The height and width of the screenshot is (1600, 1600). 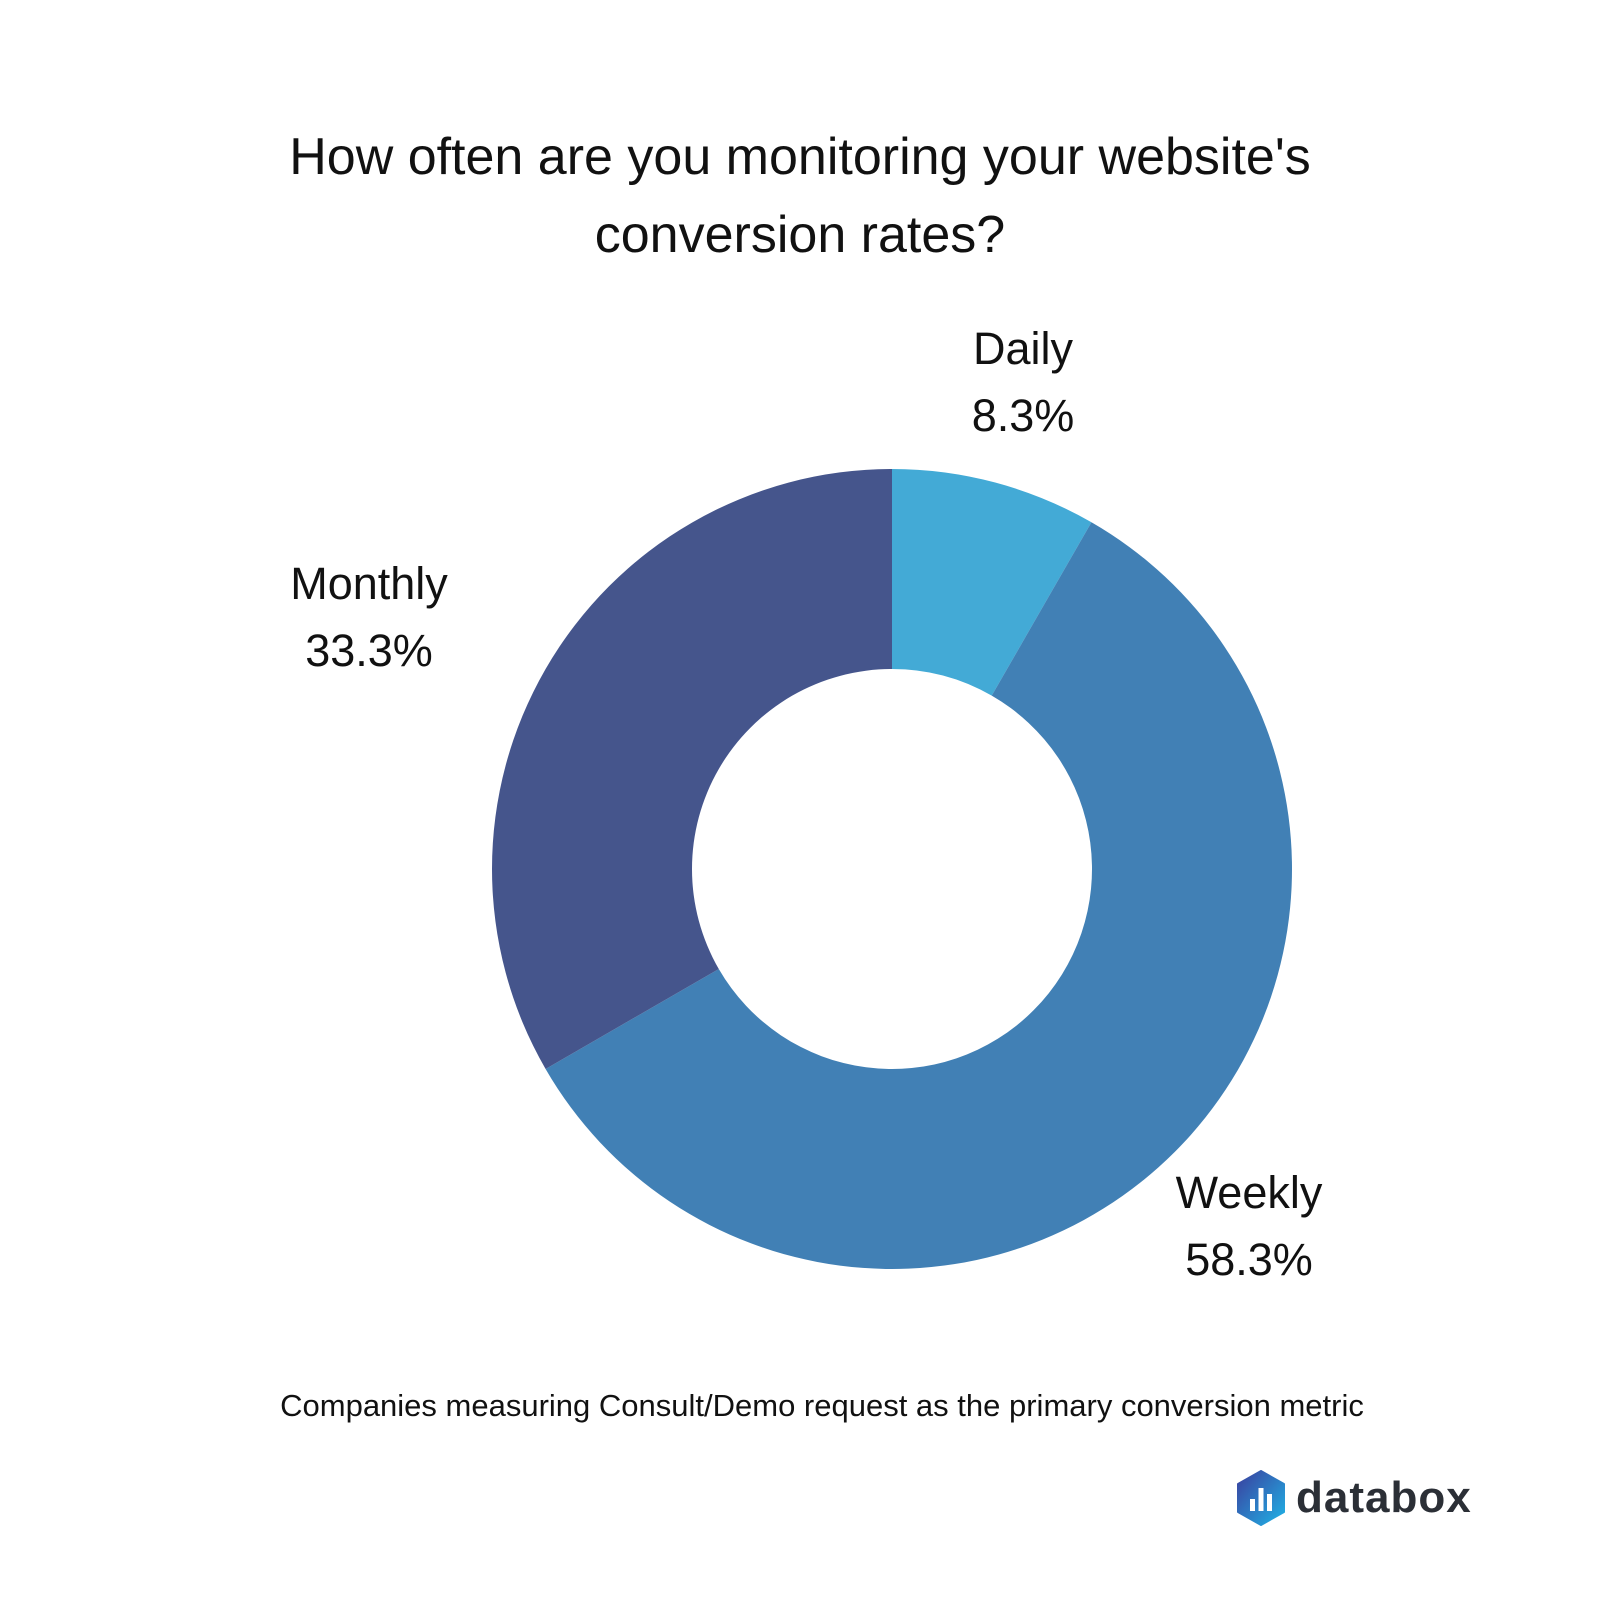 I want to click on slice-label-monthly: Monthly 33.3%, so click(x=369, y=617).